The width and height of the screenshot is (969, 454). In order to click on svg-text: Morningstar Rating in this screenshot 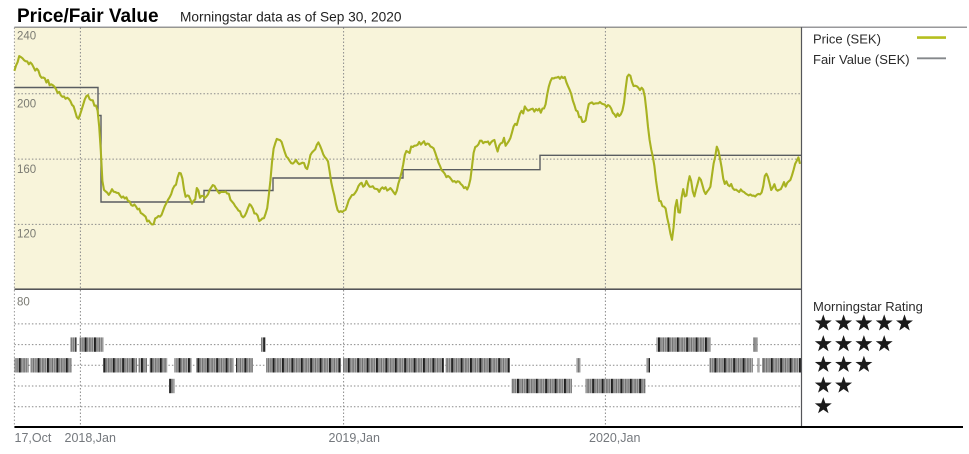, I will do `click(868, 306)`.